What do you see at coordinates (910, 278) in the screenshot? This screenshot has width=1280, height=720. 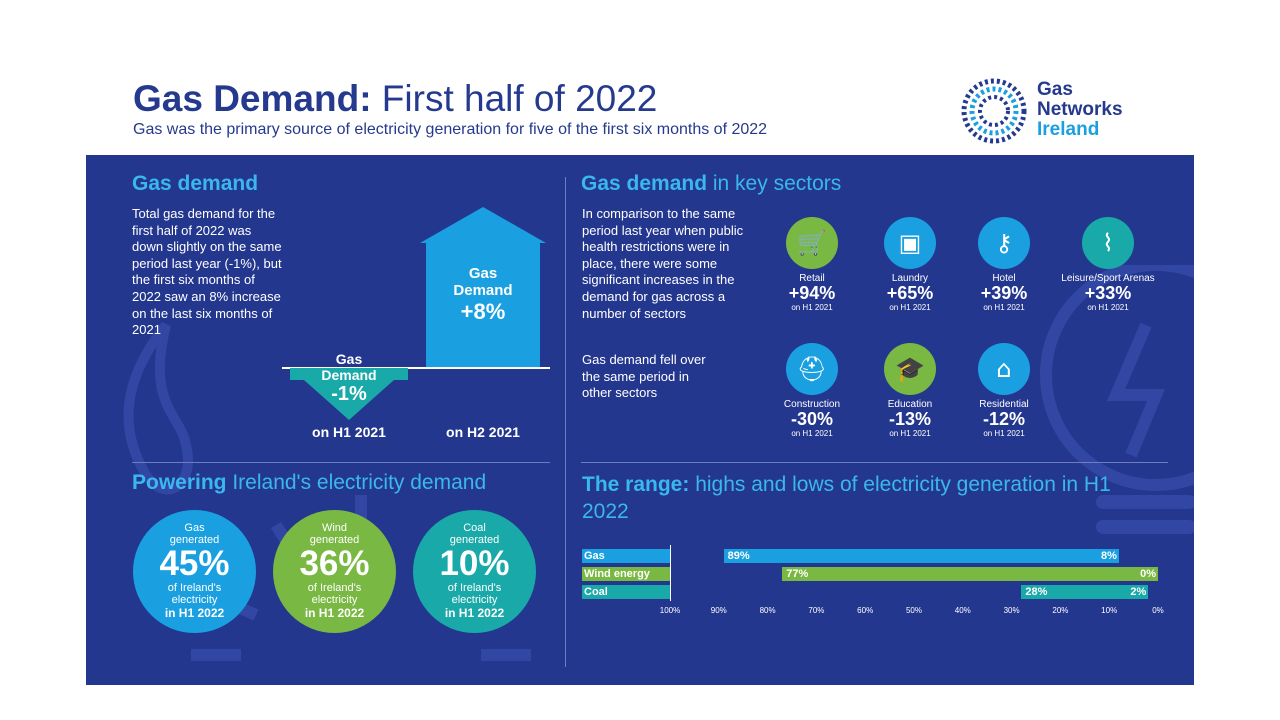 I see `sector-name: Laundry` at bounding box center [910, 278].